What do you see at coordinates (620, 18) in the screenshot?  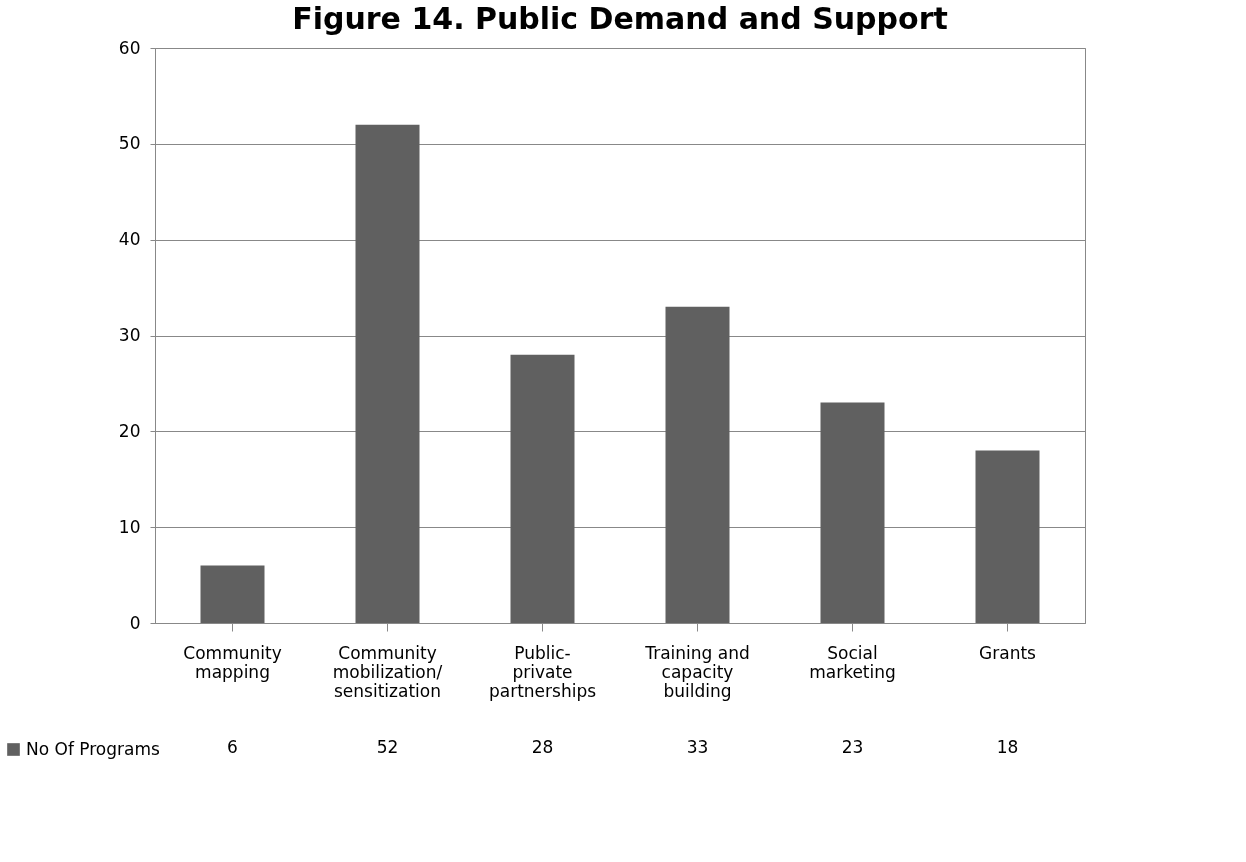 I see `chart-title: Figure 14. Public Demand and Support` at bounding box center [620, 18].